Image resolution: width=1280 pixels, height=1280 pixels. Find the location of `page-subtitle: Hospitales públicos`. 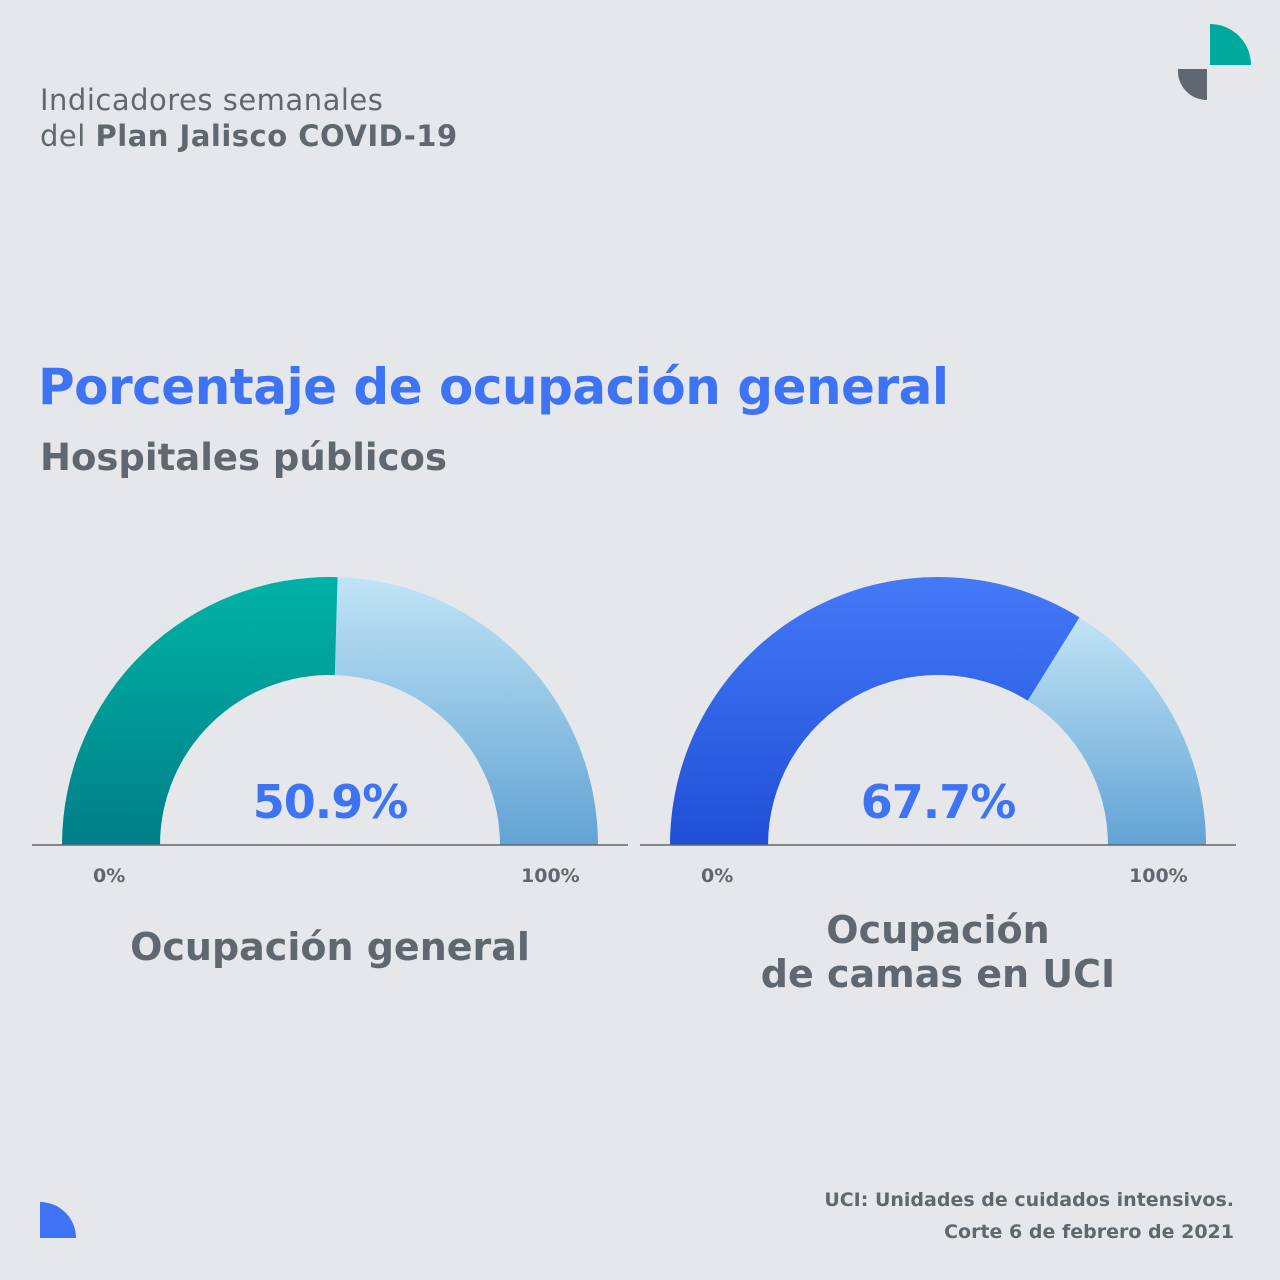

page-subtitle: Hospitales públicos is located at coordinates (243, 457).